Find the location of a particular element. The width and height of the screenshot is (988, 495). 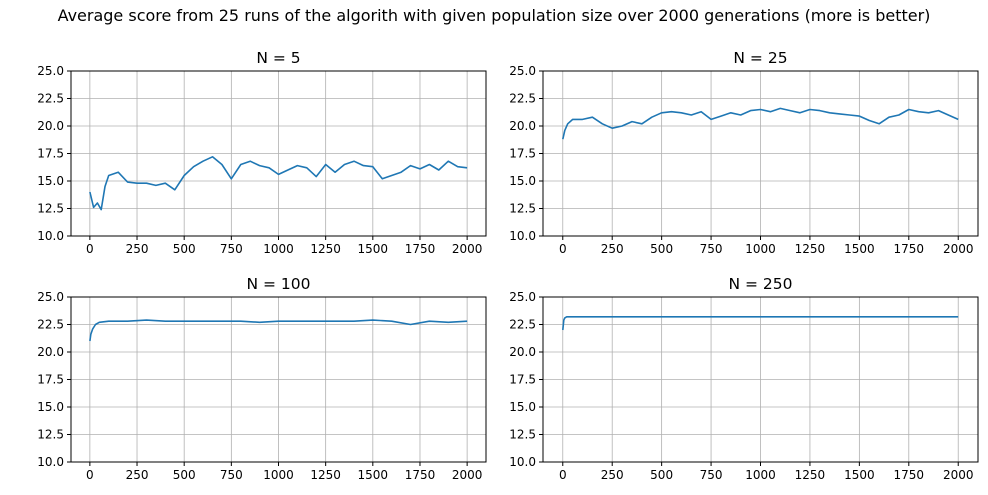

subplot-title: N = 250 is located at coordinates (760, 284).